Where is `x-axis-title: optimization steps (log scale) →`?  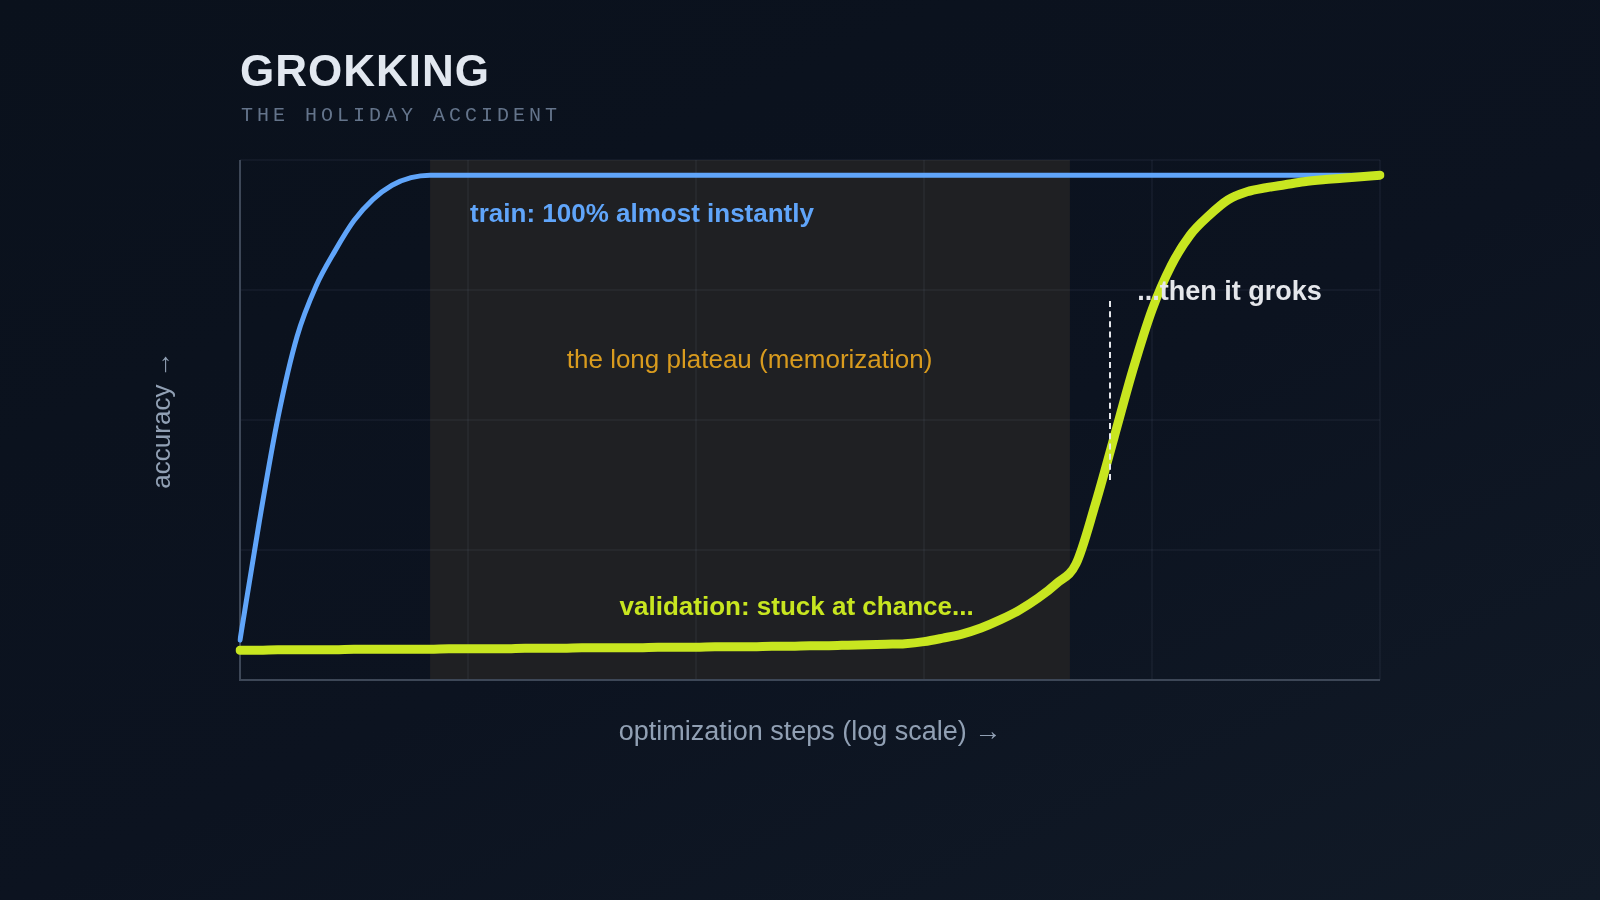 x-axis-title: optimization steps (log scale) → is located at coordinates (810, 731).